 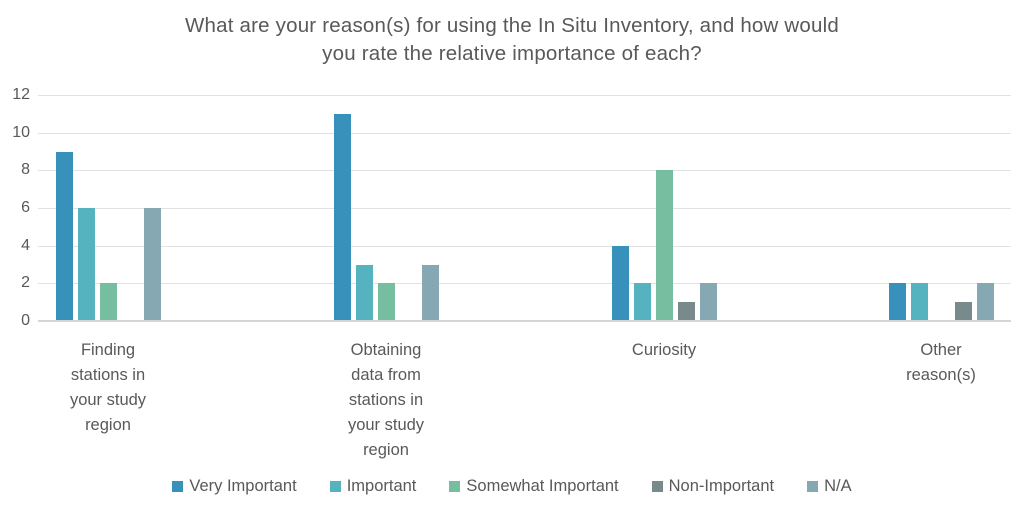 I want to click on bar-n-a-cat1, so click(x=152, y=264).